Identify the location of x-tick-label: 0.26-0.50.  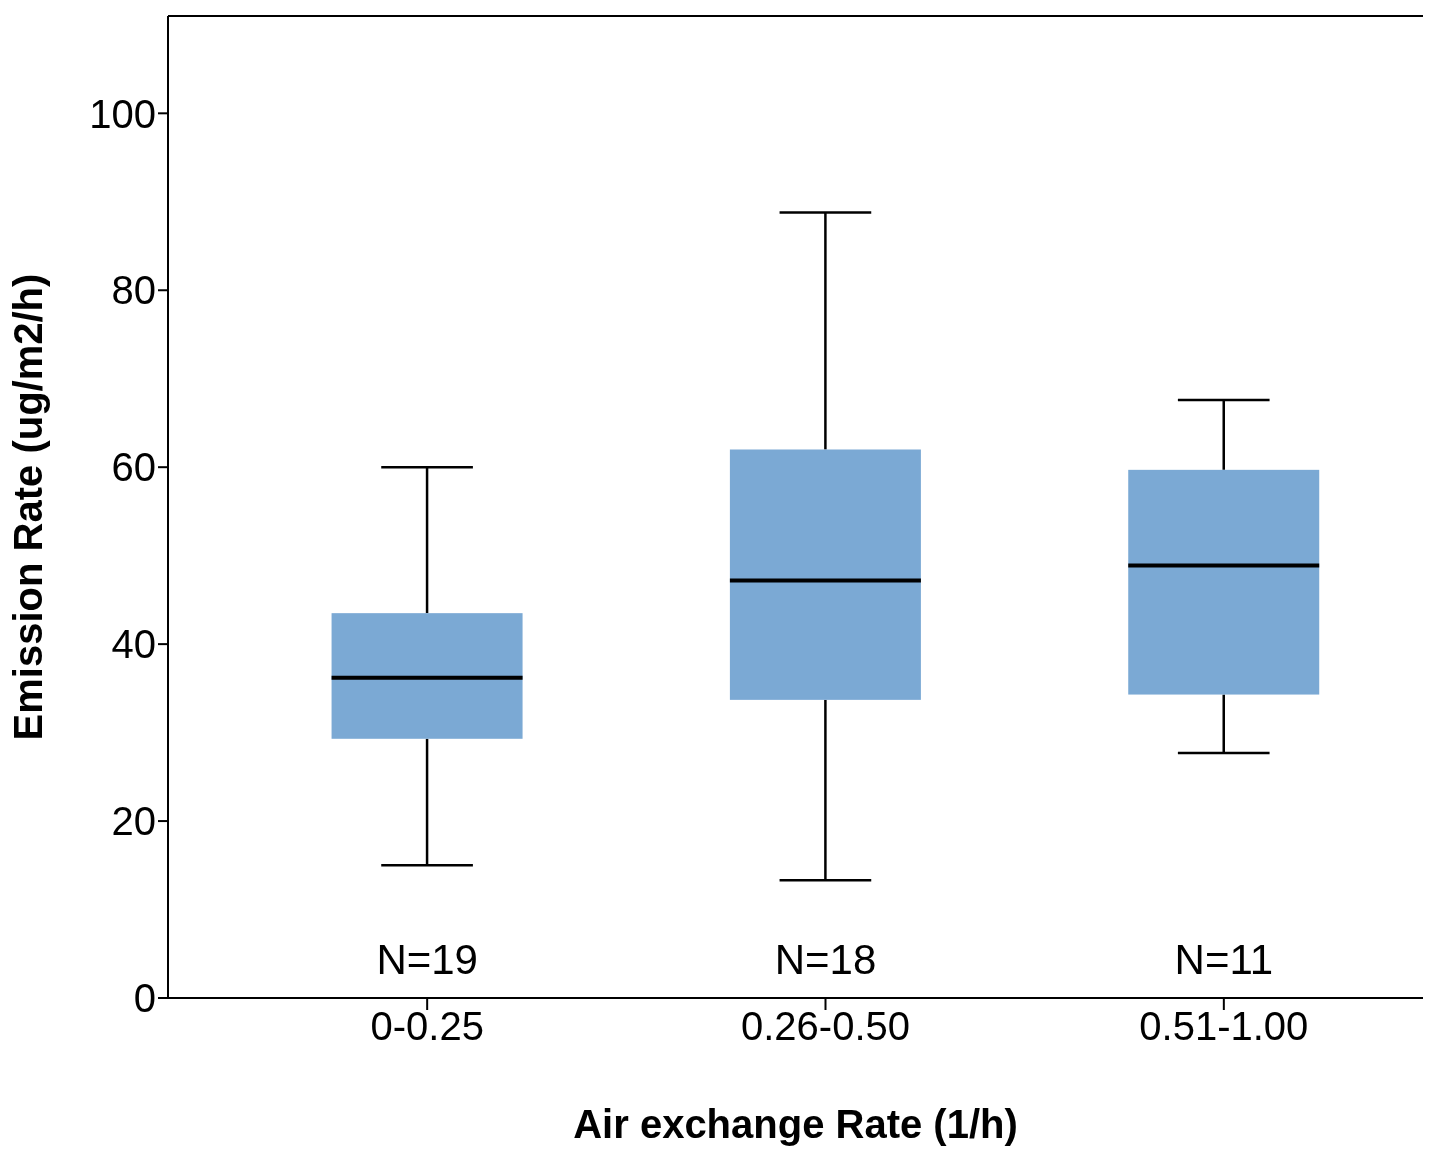
(825, 1026).